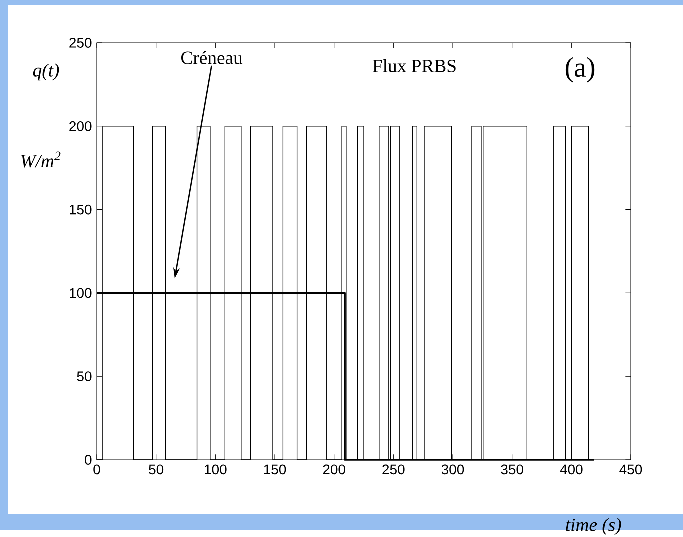  What do you see at coordinates (631, 469) in the screenshot?
I see `x-tick-label: 450` at bounding box center [631, 469].